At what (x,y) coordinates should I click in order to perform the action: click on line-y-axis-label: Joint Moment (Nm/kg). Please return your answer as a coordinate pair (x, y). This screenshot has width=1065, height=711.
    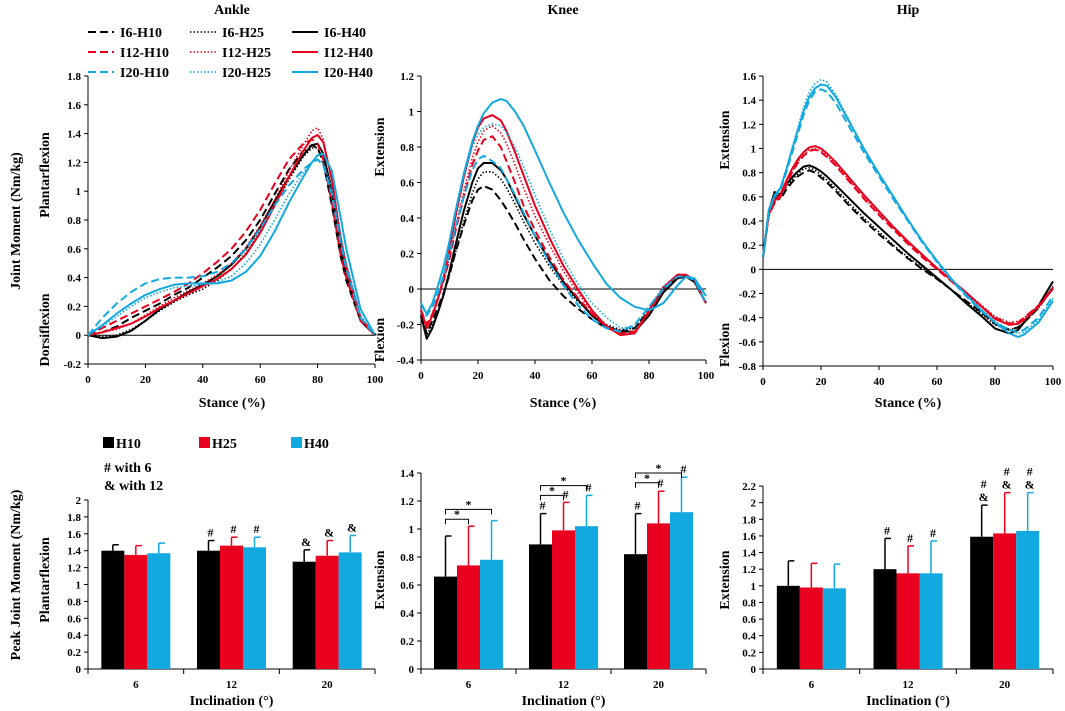
    Looking at the image, I should click on (16, 221).